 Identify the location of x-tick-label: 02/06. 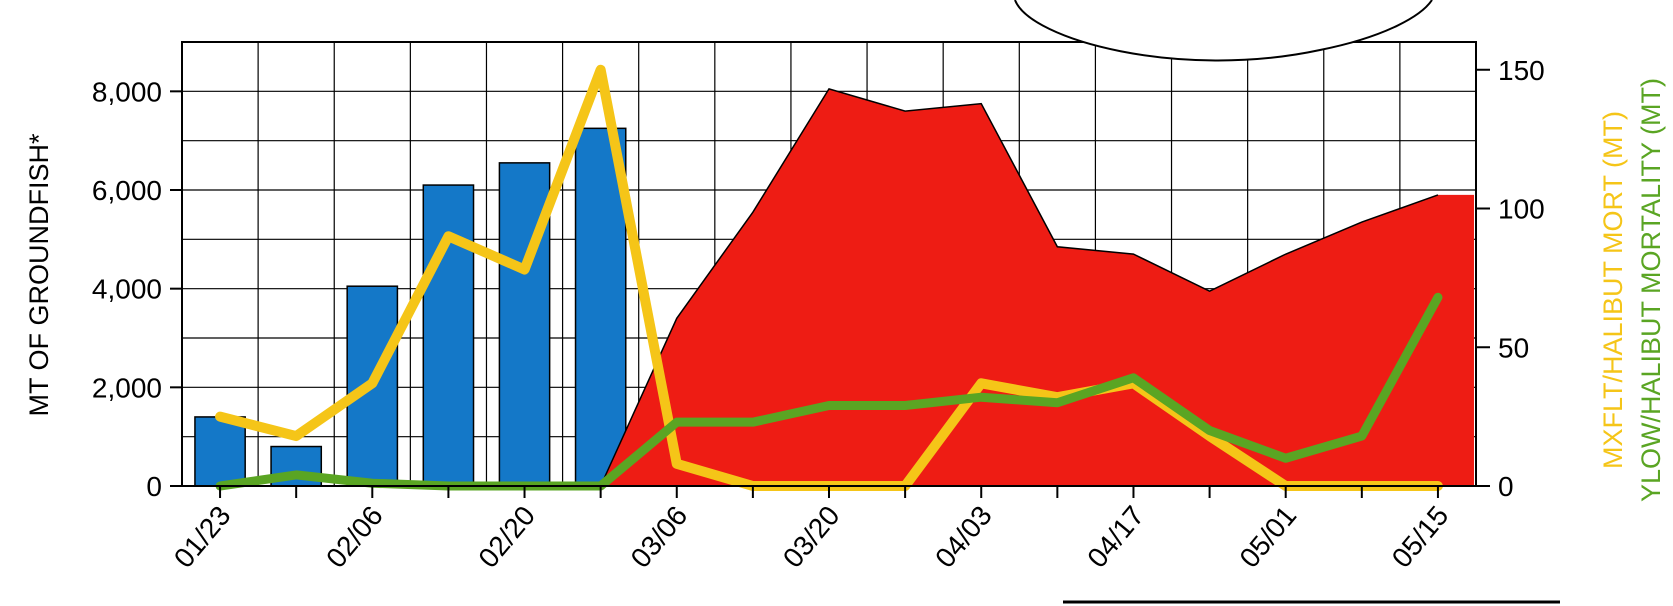
(354, 537).